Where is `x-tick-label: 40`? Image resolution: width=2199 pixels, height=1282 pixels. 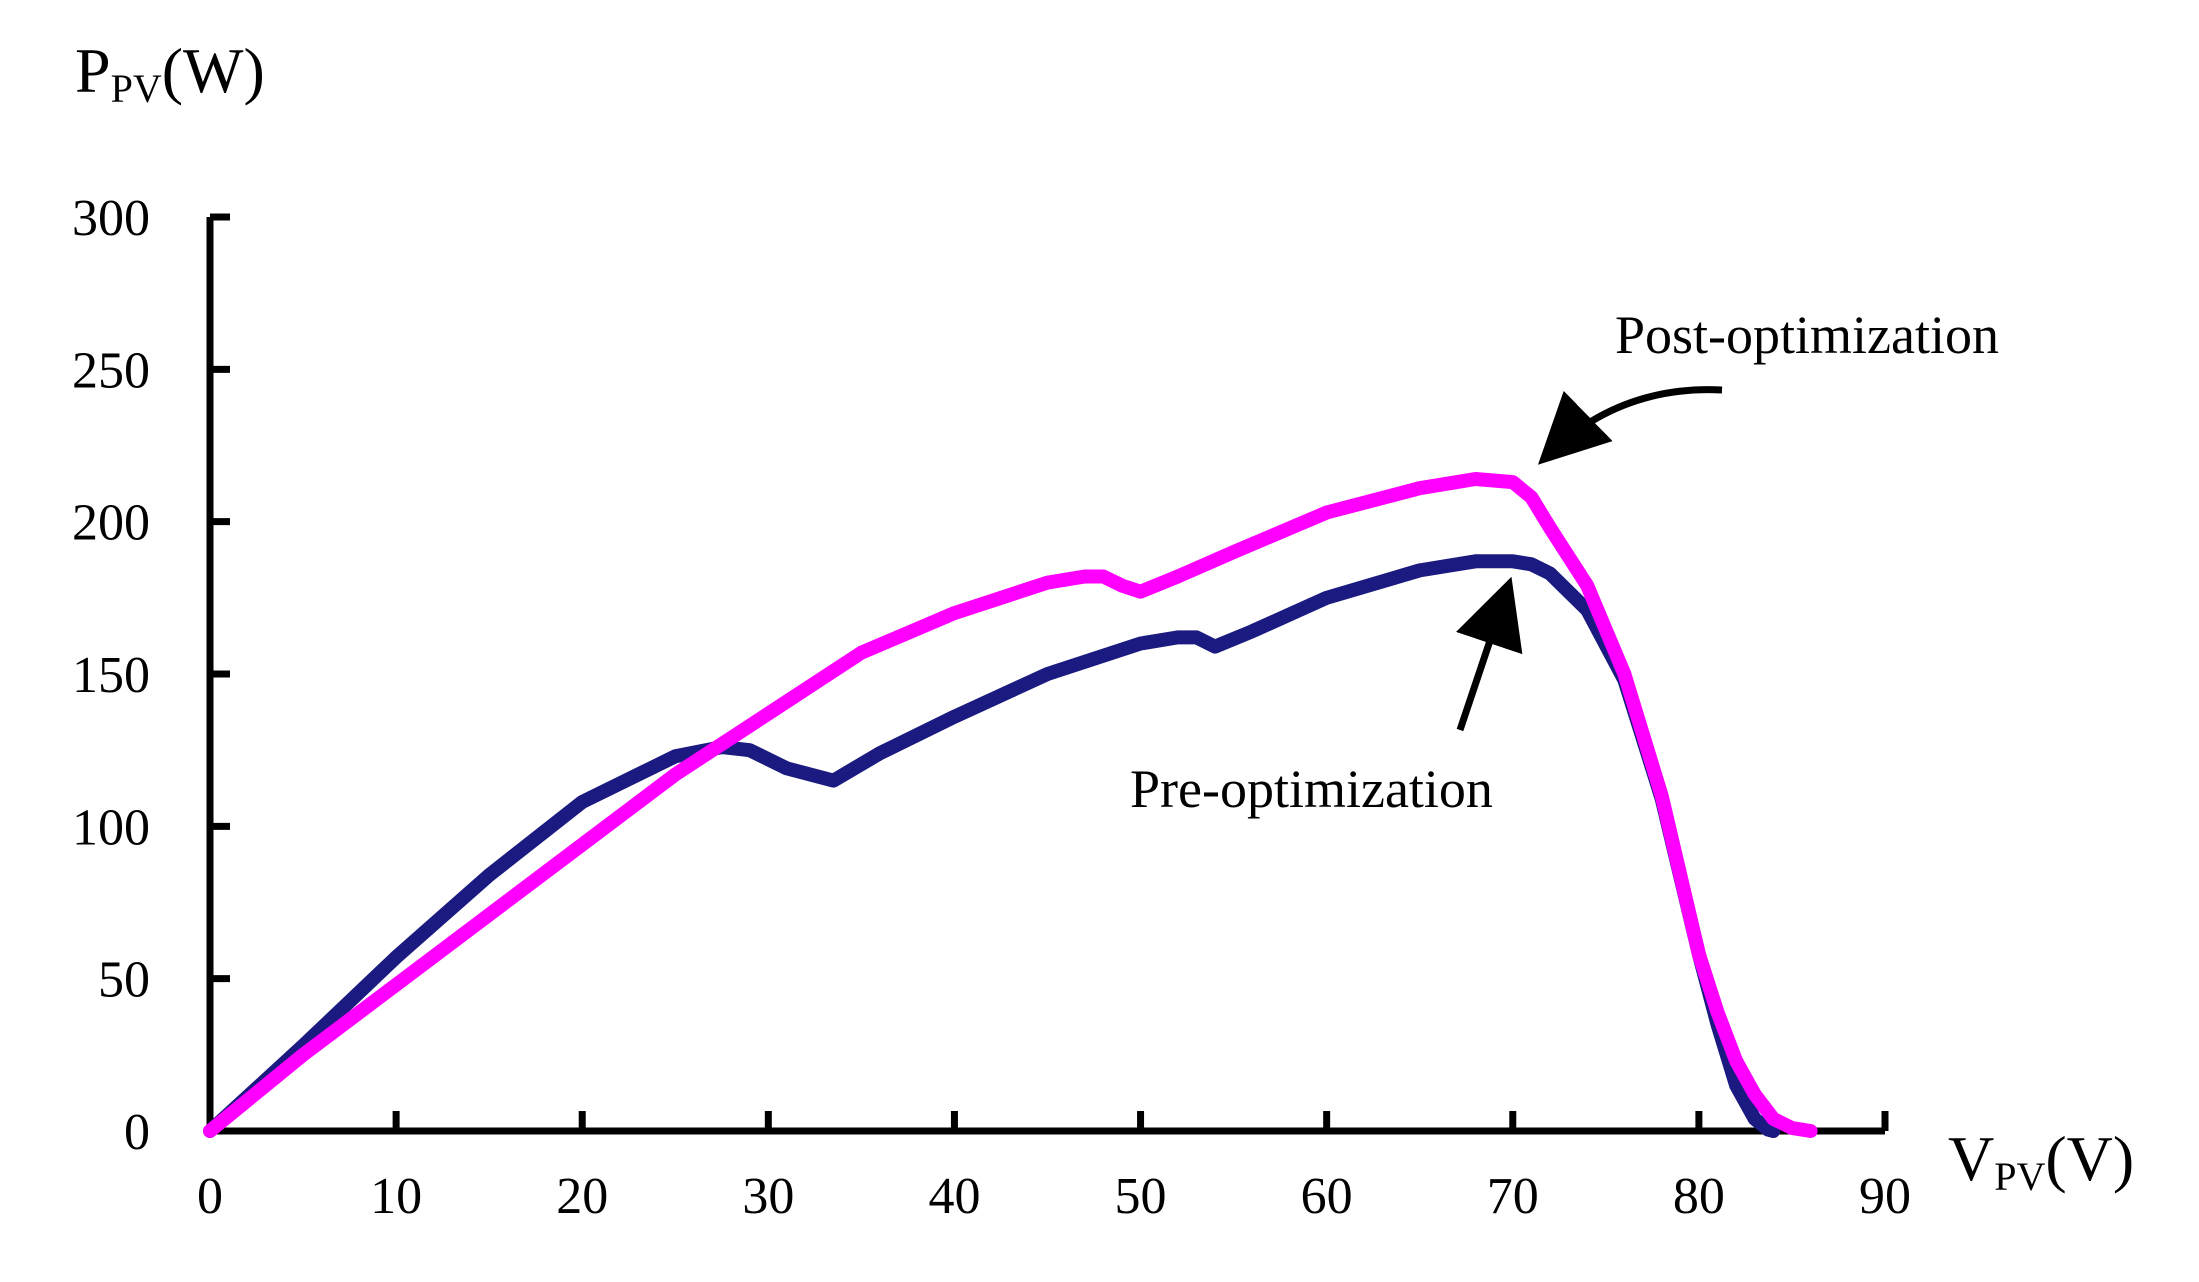 x-tick-label: 40 is located at coordinates (954, 1196).